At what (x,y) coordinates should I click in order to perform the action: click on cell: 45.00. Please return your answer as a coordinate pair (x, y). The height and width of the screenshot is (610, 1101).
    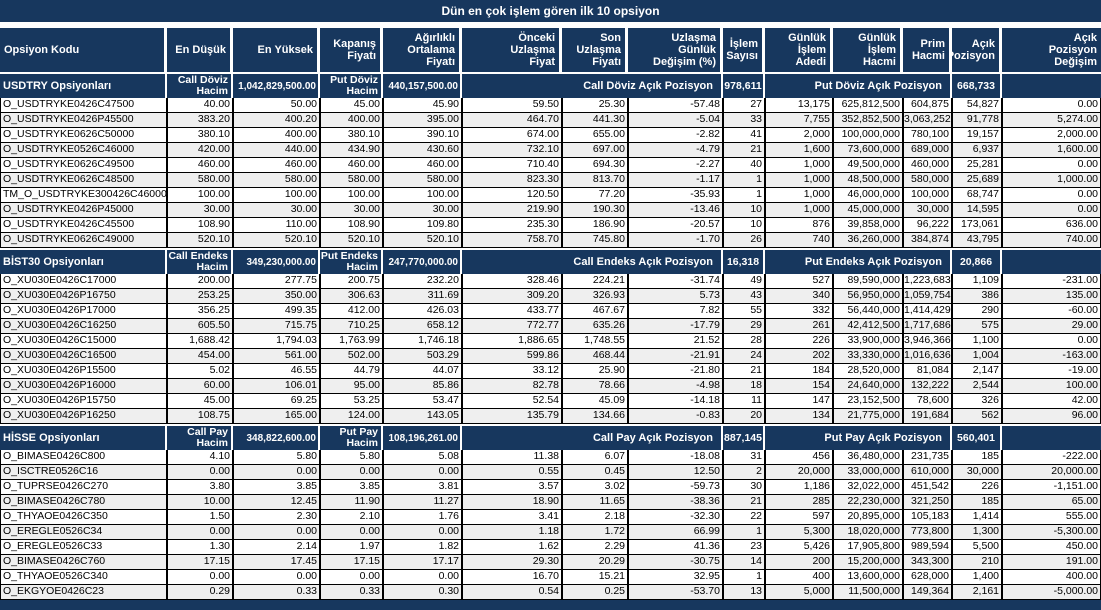
    Looking at the image, I should click on (201, 401).